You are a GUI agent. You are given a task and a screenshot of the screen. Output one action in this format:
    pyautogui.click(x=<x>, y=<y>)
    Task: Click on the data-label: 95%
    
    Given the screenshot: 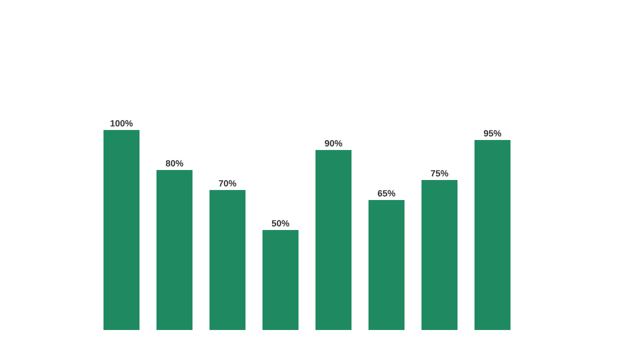 What is the action you would take?
    pyautogui.click(x=493, y=133)
    